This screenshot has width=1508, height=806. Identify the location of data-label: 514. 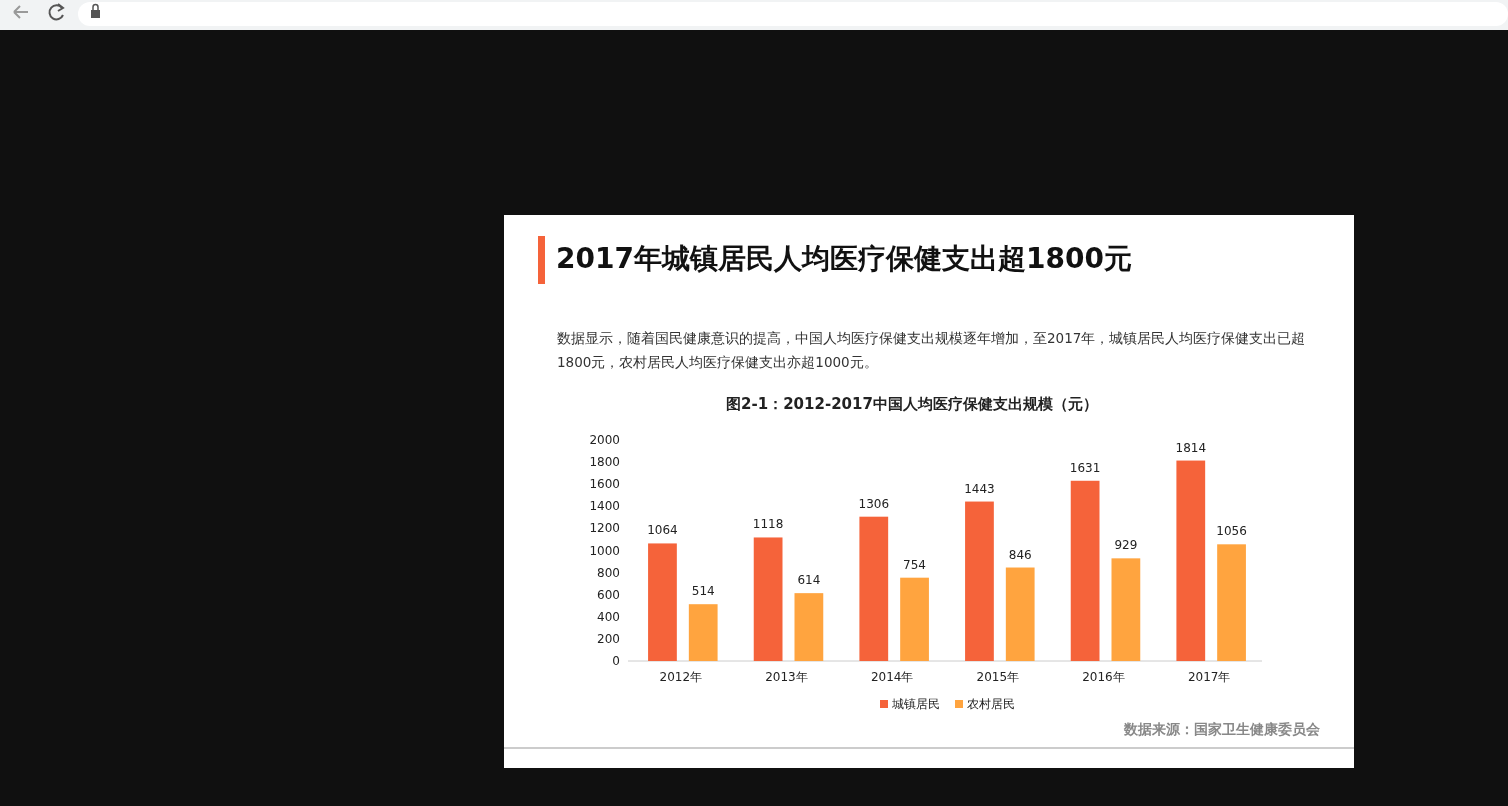
(703, 591).